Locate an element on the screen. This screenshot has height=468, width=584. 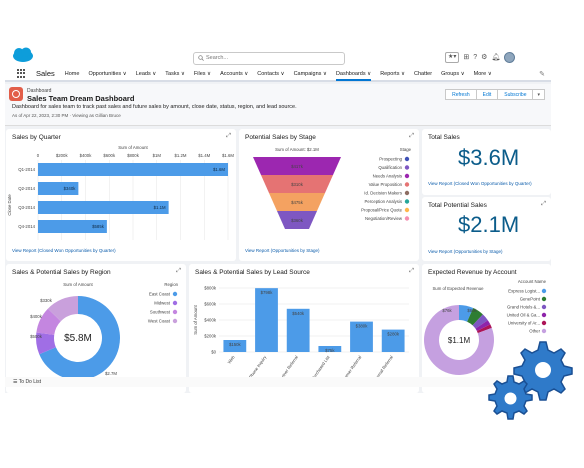
nav-item-opportunities: Opportunities ∨ is located at coordinates (107, 73).